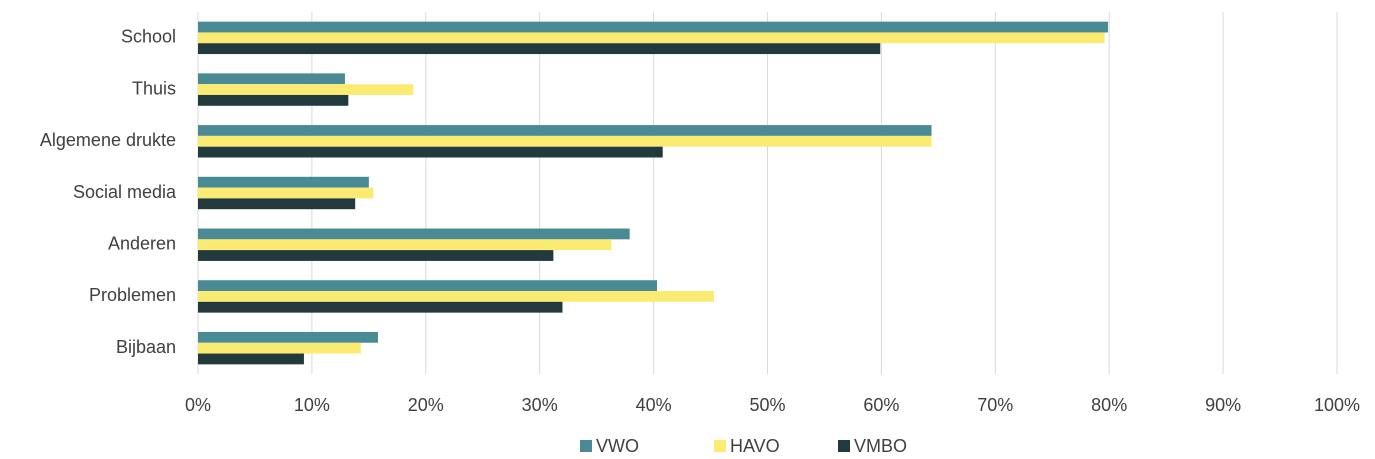 This screenshot has width=1375, height=459. Describe the element at coordinates (755, 446) in the screenshot. I see `legend-label: HAVO` at that location.